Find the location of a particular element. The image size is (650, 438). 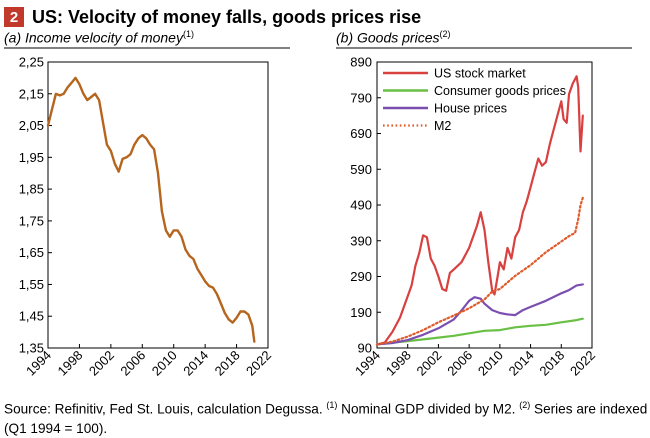

y-tick-label: 1,45 is located at coordinates (31, 316).